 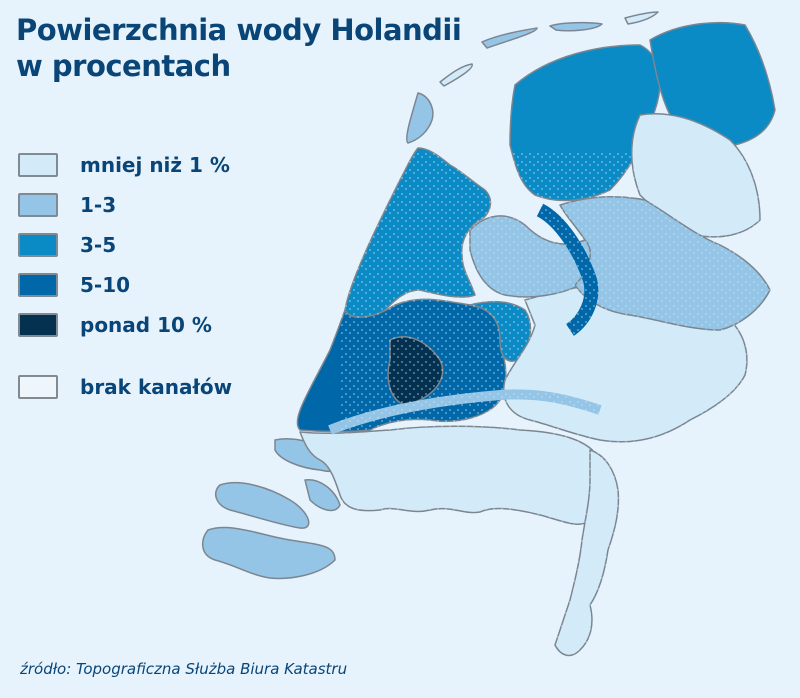 I want to click on legend-item-gt10: ponad 10 %, so click(x=125, y=325).